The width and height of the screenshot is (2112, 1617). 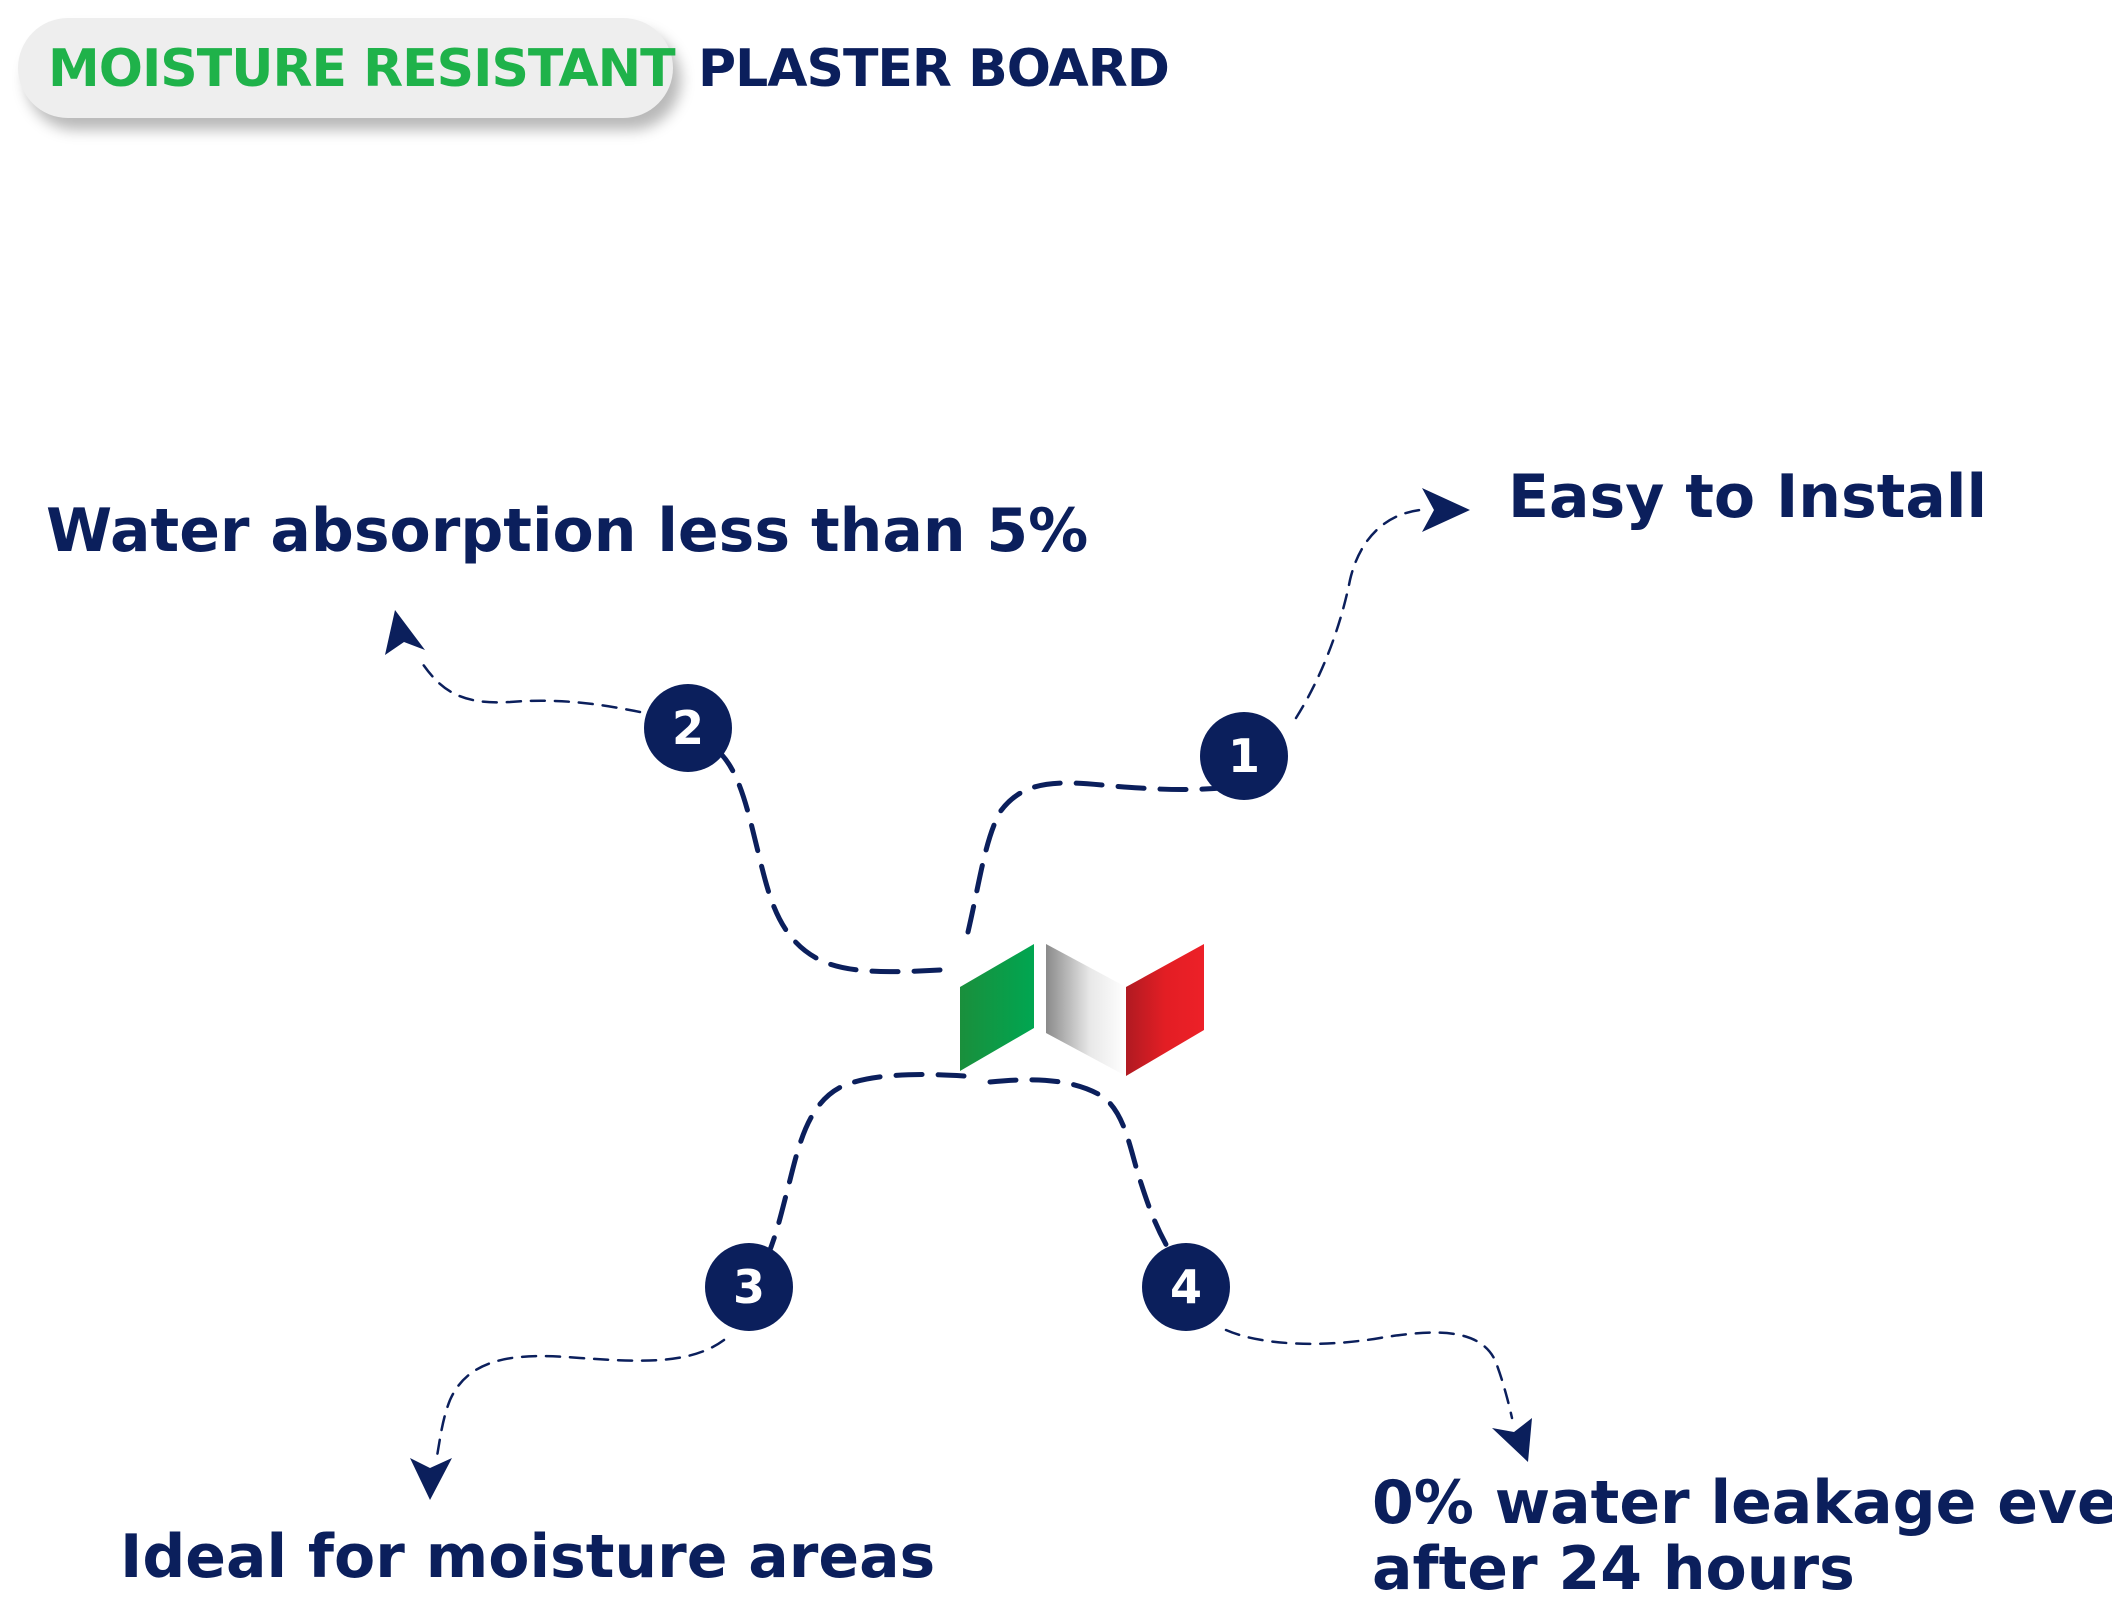 I want to click on badge-1: 1, so click(x=1244, y=756).